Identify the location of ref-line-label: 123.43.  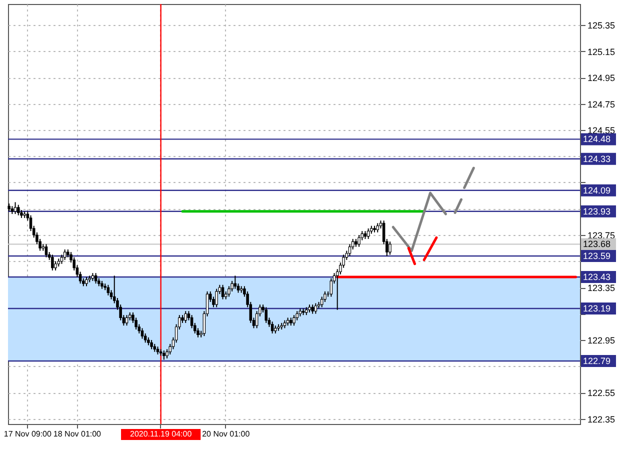
(597, 277).